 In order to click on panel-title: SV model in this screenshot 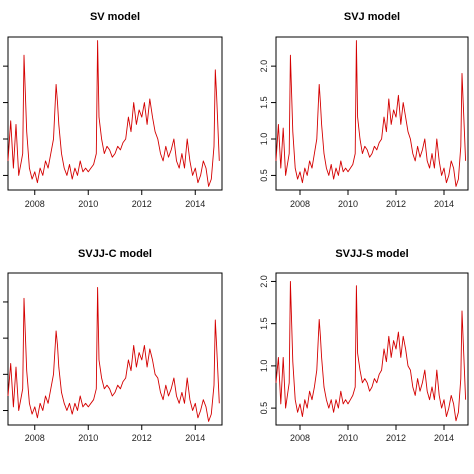, I will do `click(115, 17)`.